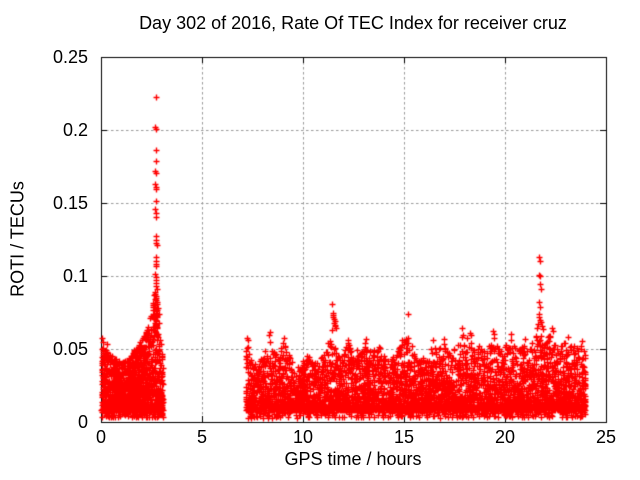 This screenshot has height=480, width=640. Describe the element at coordinates (75, 130) in the screenshot. I see `y-tick-label: 0.2` at that location.